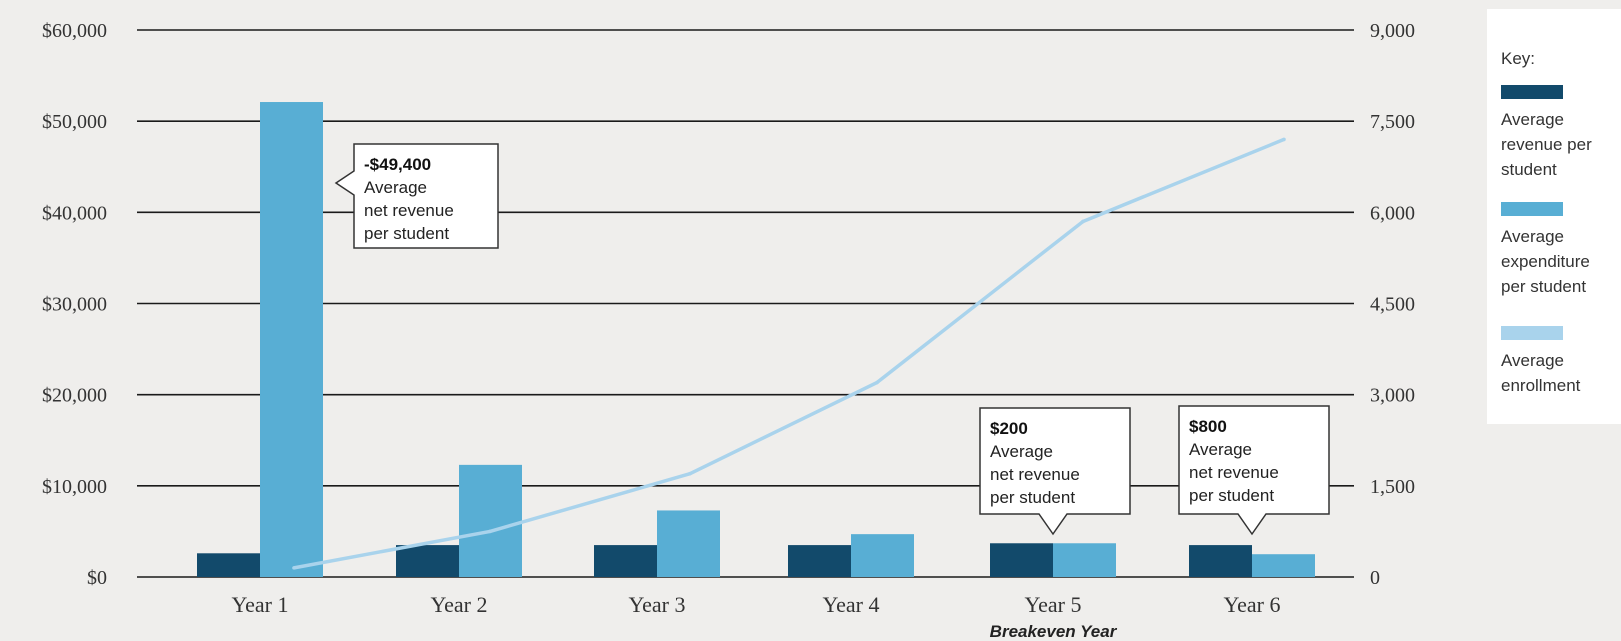 The image size is (1621, 641). I want to click on right-tick-label: 7,500, so click(1392, 122).